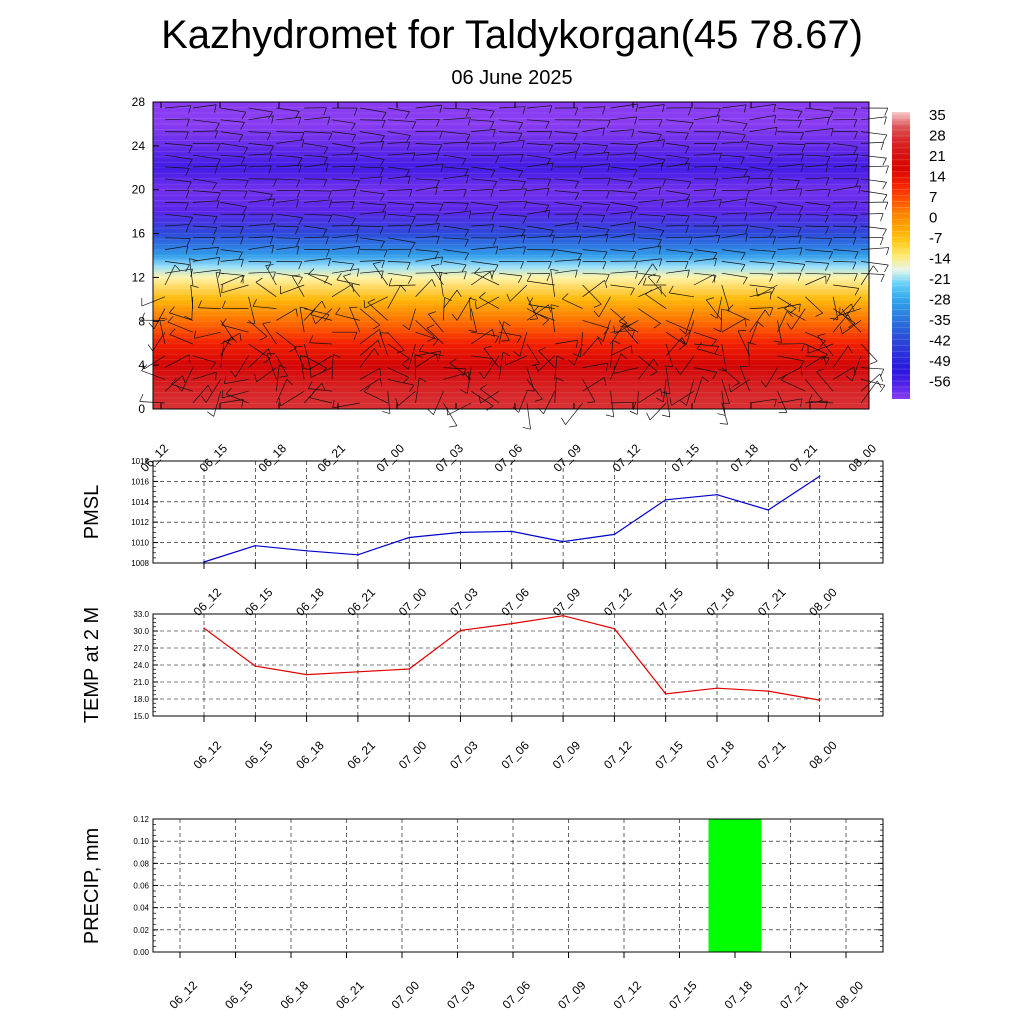  Describe the element at coordinates (804, 458) in the screenshot. I see `time-tick-label: 07_21` at that location.